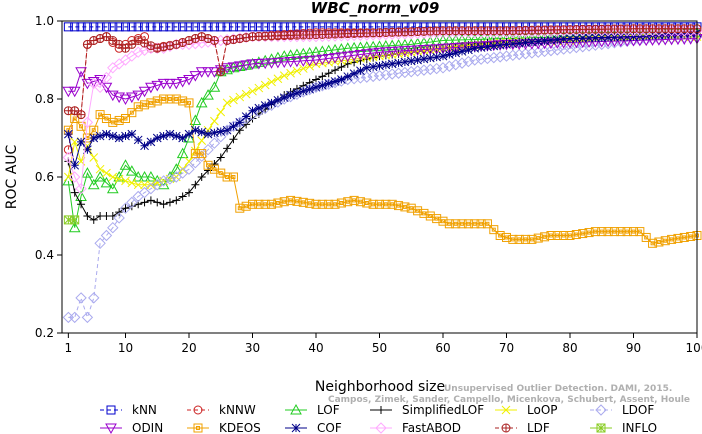  What do you see at coordinates (44, 21) in the screenshot?
I see `y-tick-label: 1.0` at bounding box center [44, 21].